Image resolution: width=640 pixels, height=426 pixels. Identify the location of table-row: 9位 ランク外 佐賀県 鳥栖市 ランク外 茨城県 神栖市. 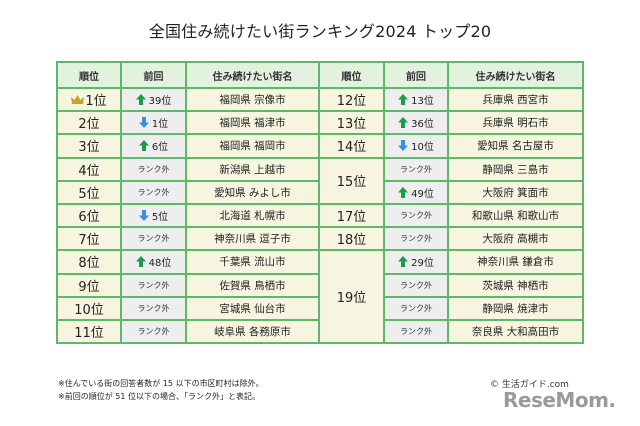
(320, 285).